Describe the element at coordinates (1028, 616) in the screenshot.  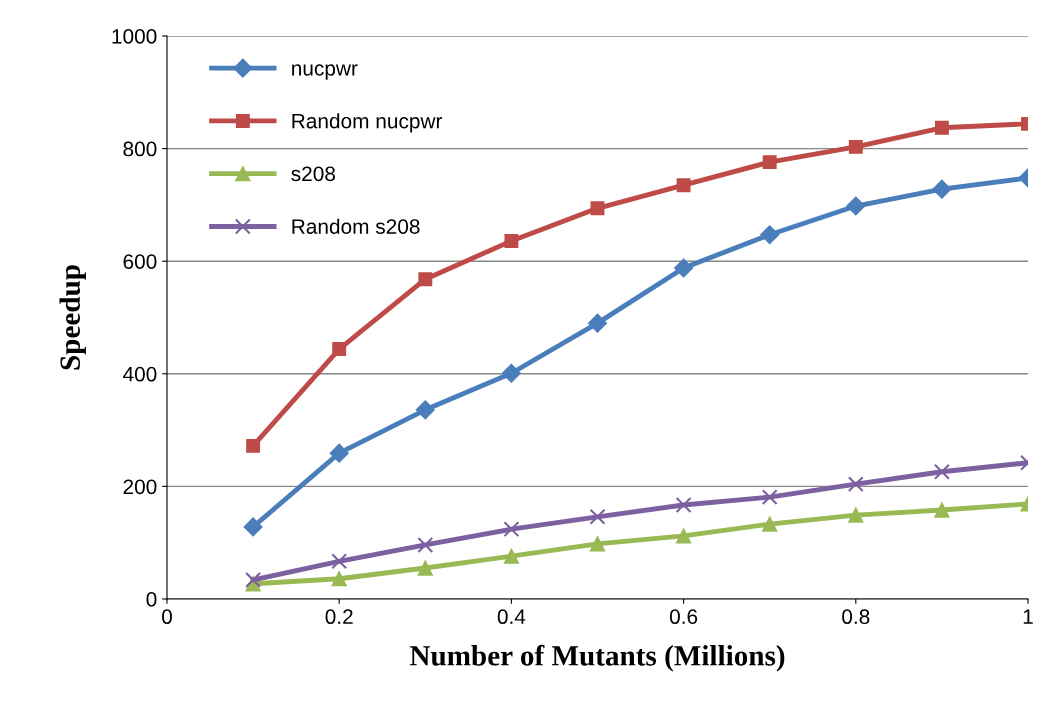
I see `x-tick-label: 1` at that location.